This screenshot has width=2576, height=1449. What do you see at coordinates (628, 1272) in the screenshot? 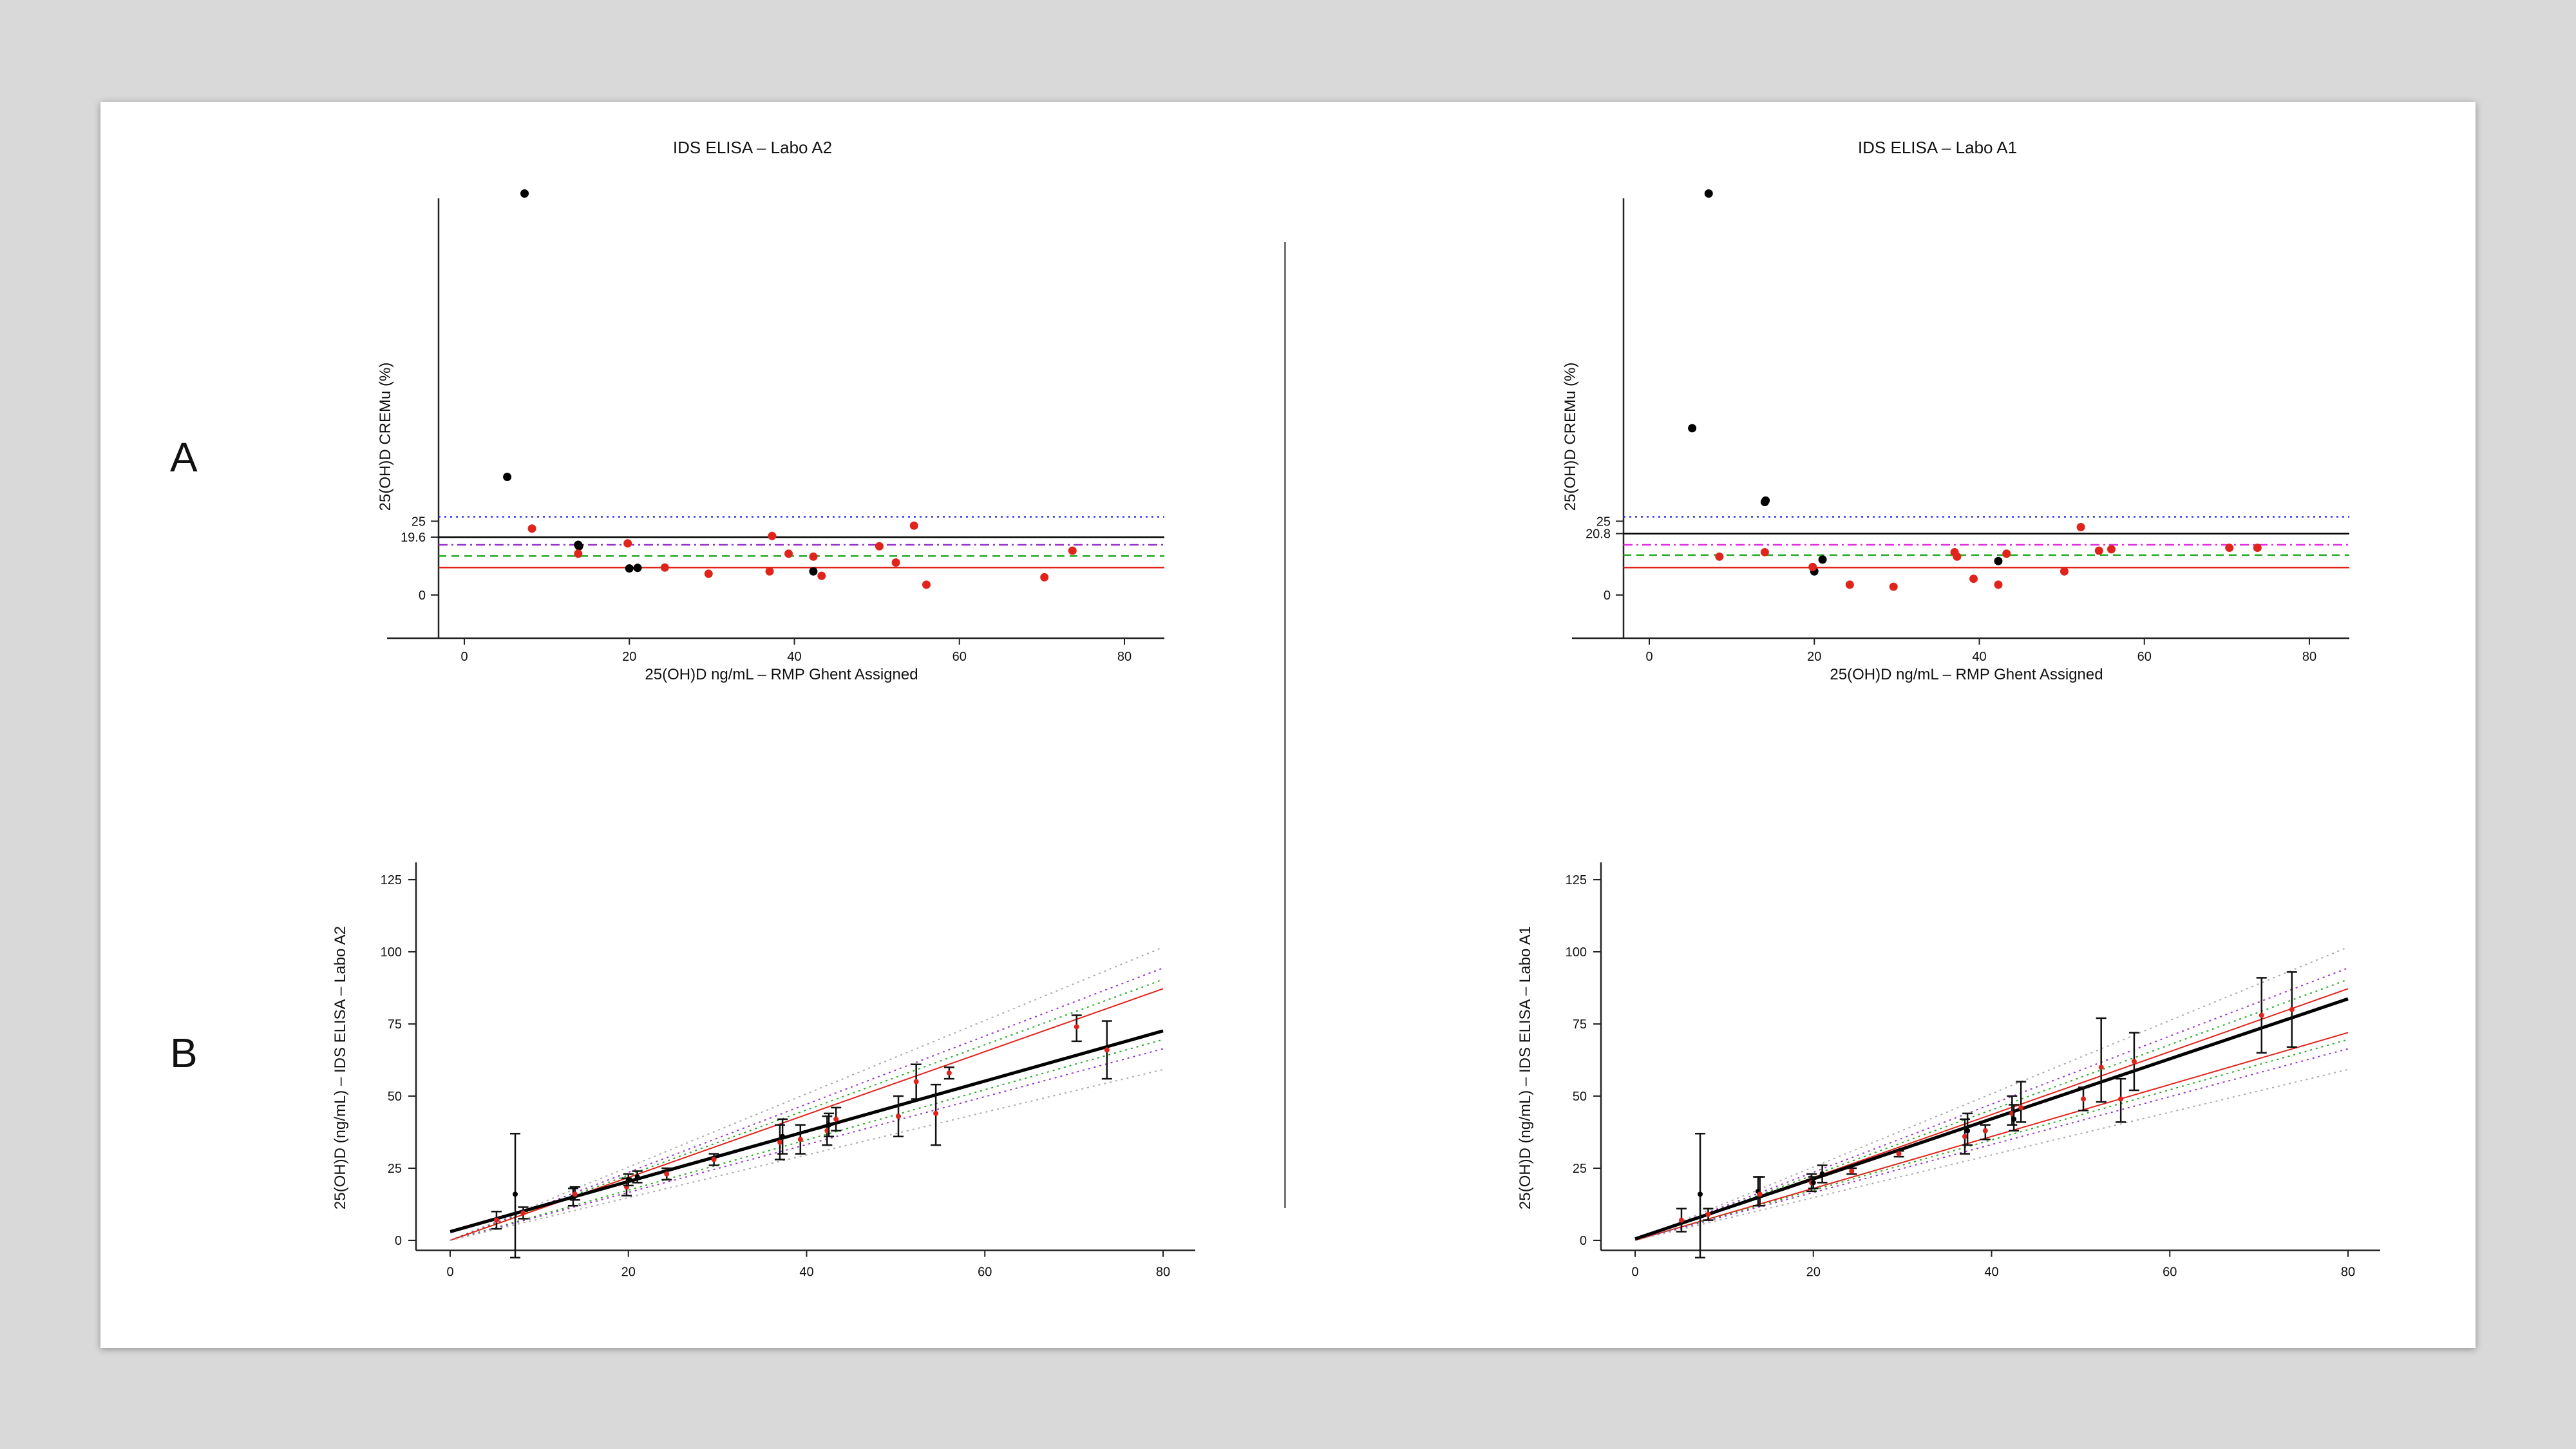
I see `x-tick-label: 20` at bounding box center [628, 1272].